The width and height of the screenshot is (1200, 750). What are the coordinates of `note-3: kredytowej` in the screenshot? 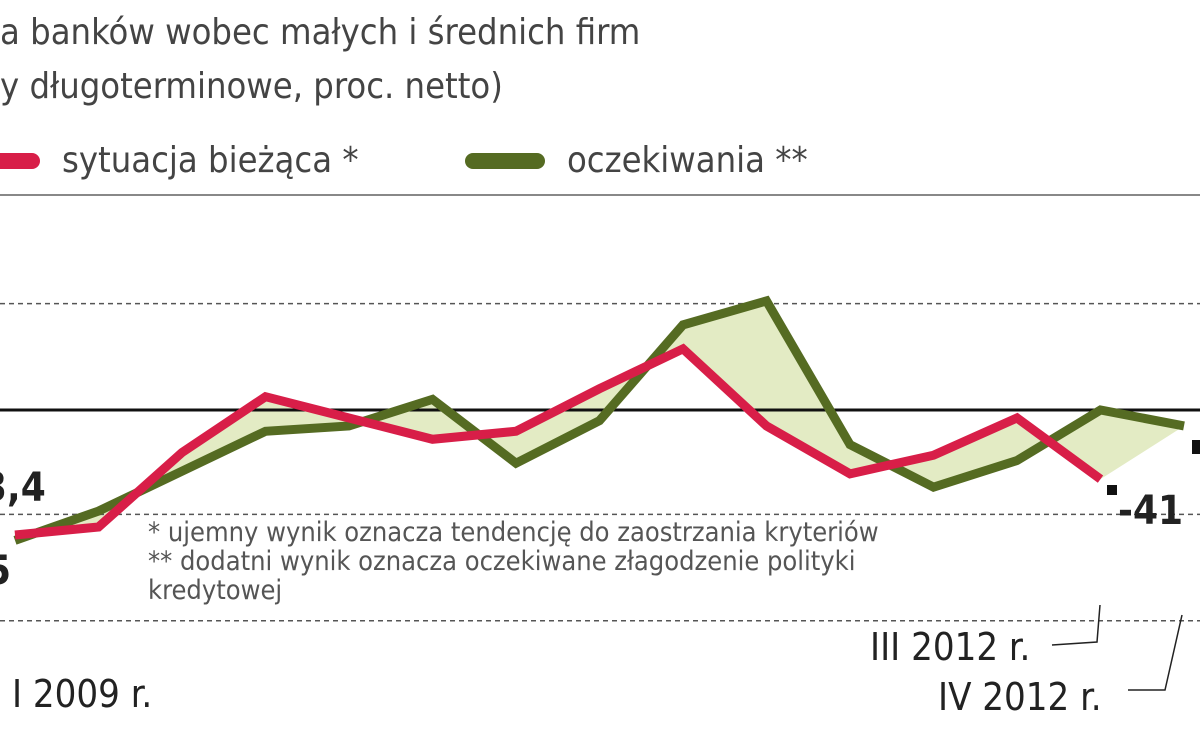 It's located at (215, 590).